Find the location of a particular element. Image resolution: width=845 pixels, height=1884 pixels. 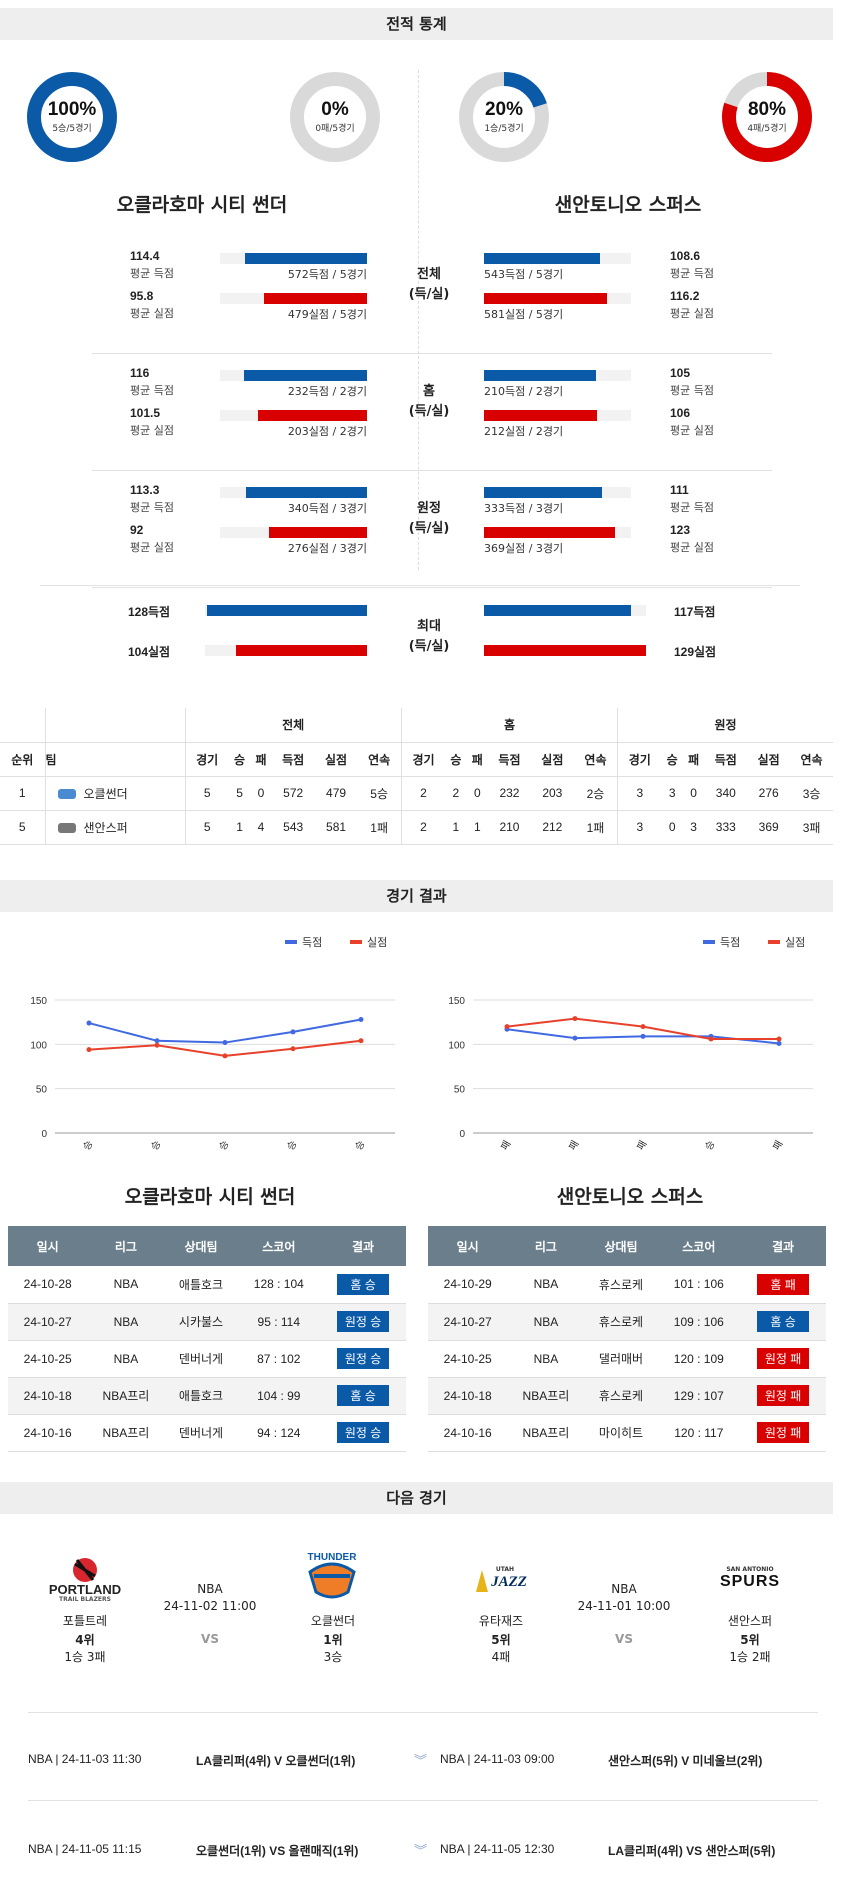

score-cell: 94 : 124 is located at coordinates (279, 1433).